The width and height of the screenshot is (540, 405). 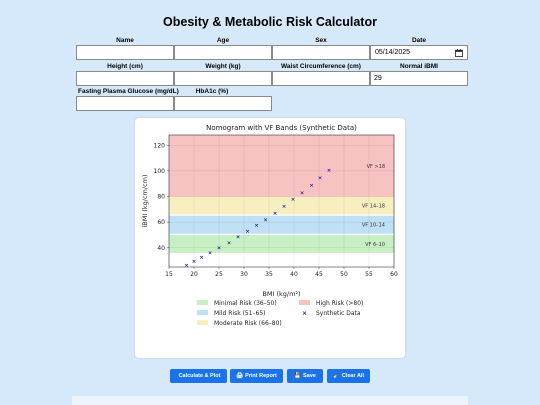 What do you see at coordinates (369, 274) in the screenshot?
I see `x-tick-label: 55` at bounding box center [369, 274].